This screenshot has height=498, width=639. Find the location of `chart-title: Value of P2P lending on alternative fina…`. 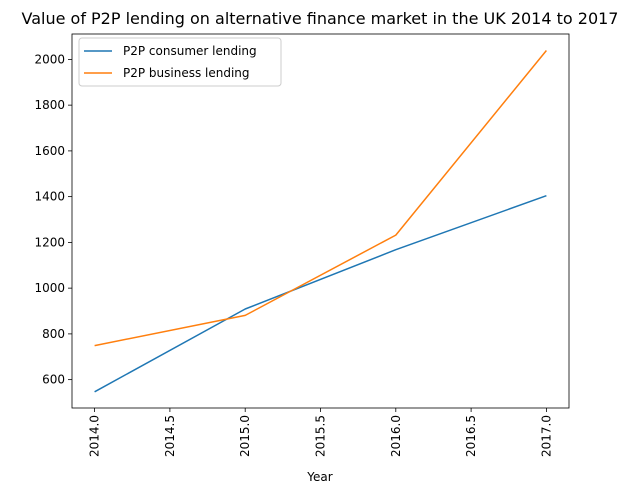

chart-title: Value of P2P lending on alternative fina… is located at coordinates (320, 18).